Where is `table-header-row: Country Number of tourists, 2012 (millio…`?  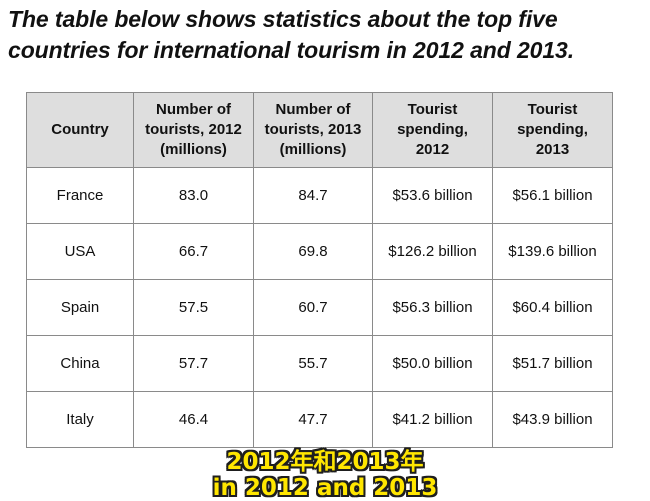
table-header-row: Country Number of tourists, 2012 (millio… is located at coordinates (319, 130).